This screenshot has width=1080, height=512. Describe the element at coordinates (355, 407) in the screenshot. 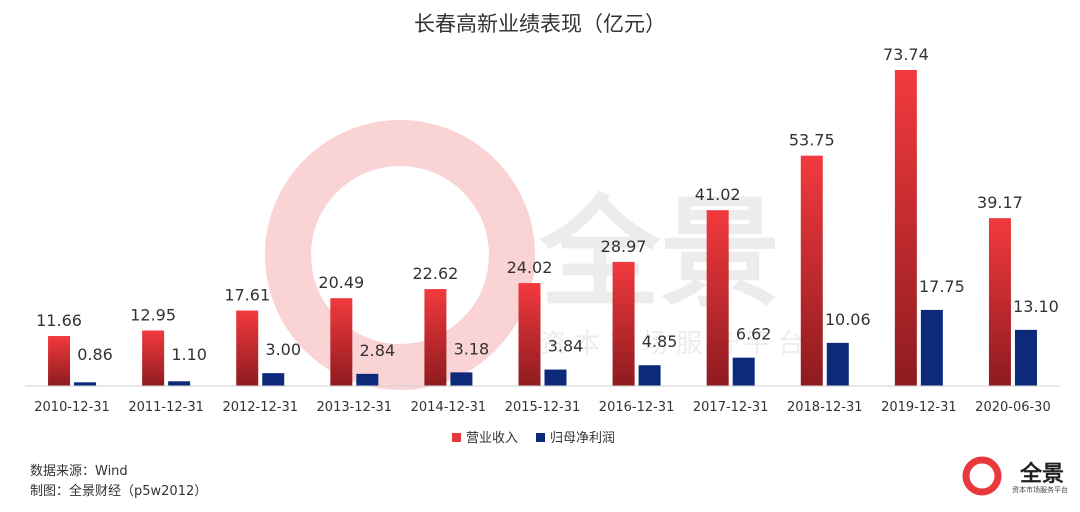

I see `x-tick-label-3: 2013-12-31` at that location.